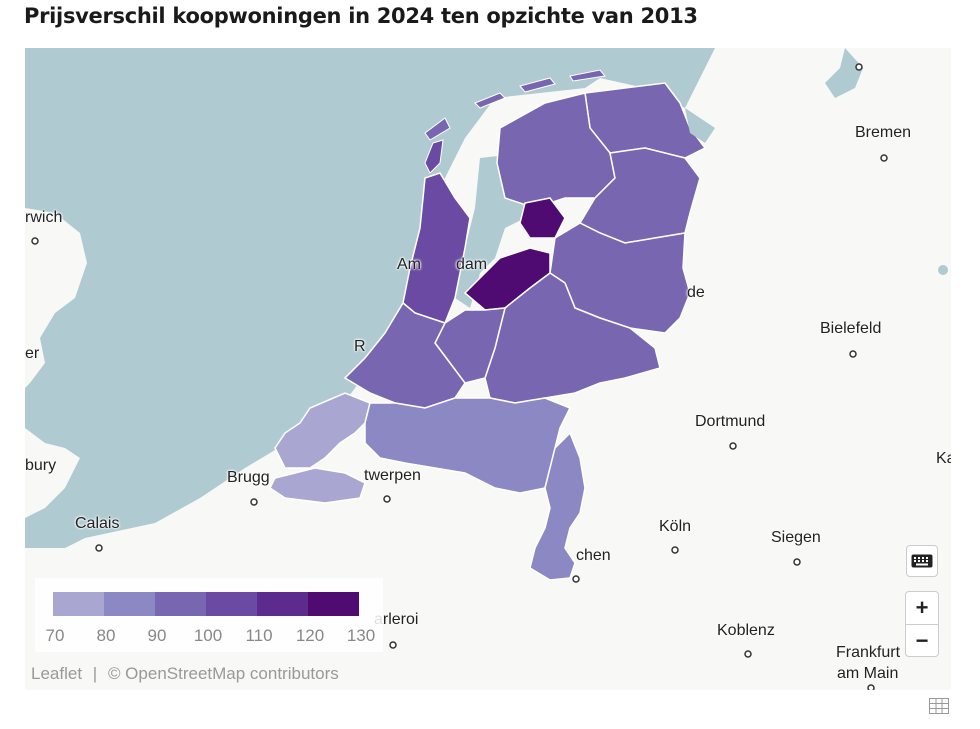 The width and height of the screenshot is (980, 729). I want to click on city-label-charleroi: arleroi, so click(396, 619).